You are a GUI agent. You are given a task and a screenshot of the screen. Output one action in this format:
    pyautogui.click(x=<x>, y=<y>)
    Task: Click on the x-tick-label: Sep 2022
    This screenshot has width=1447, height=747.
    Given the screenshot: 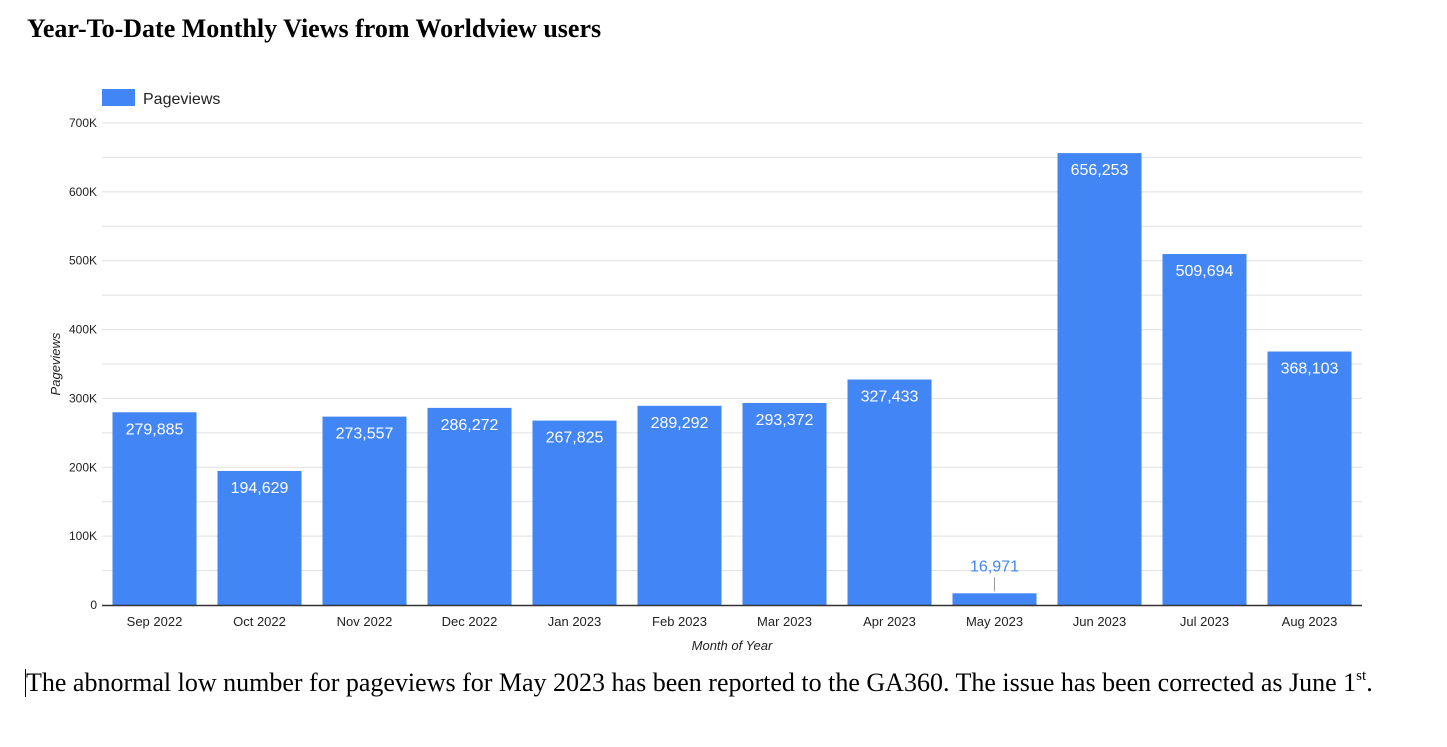 What is the action you would take?
    pyautogui.click(x=155, y=621)
    